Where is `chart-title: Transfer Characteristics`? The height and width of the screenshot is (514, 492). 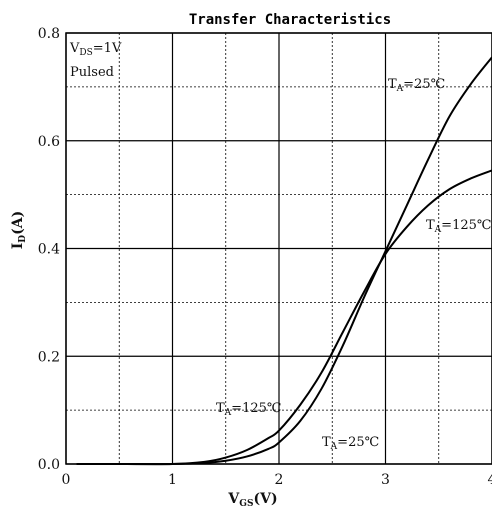
chart-title: Transfer Characteristics is located at coordinates (290, 20).